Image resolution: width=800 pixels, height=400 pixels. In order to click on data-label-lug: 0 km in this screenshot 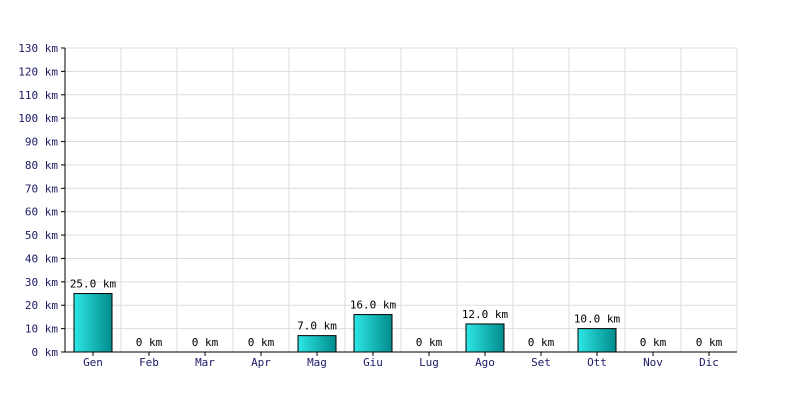, I will do `click(429, 342)`.